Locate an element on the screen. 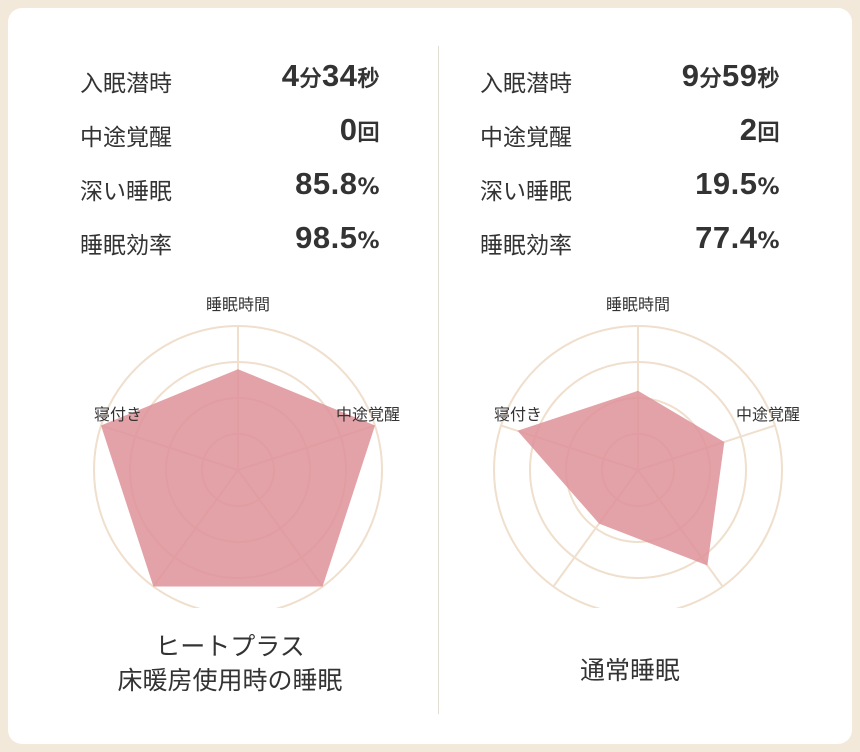 This screenshot has height=752, width=860. stat-row-sleep-efficiency: 睡眠効率 77.4% is located at coordinates (630, 245).